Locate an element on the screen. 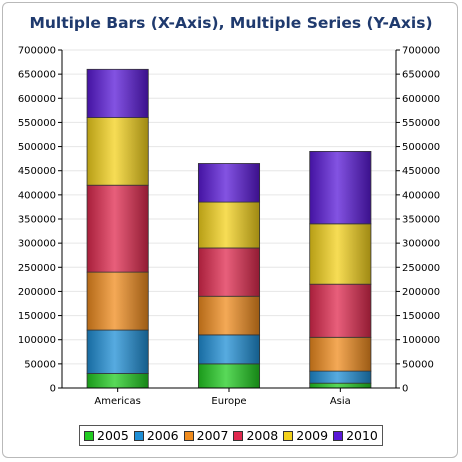  y-tick-label-left: 150000 is located at coordinates (37, 316).